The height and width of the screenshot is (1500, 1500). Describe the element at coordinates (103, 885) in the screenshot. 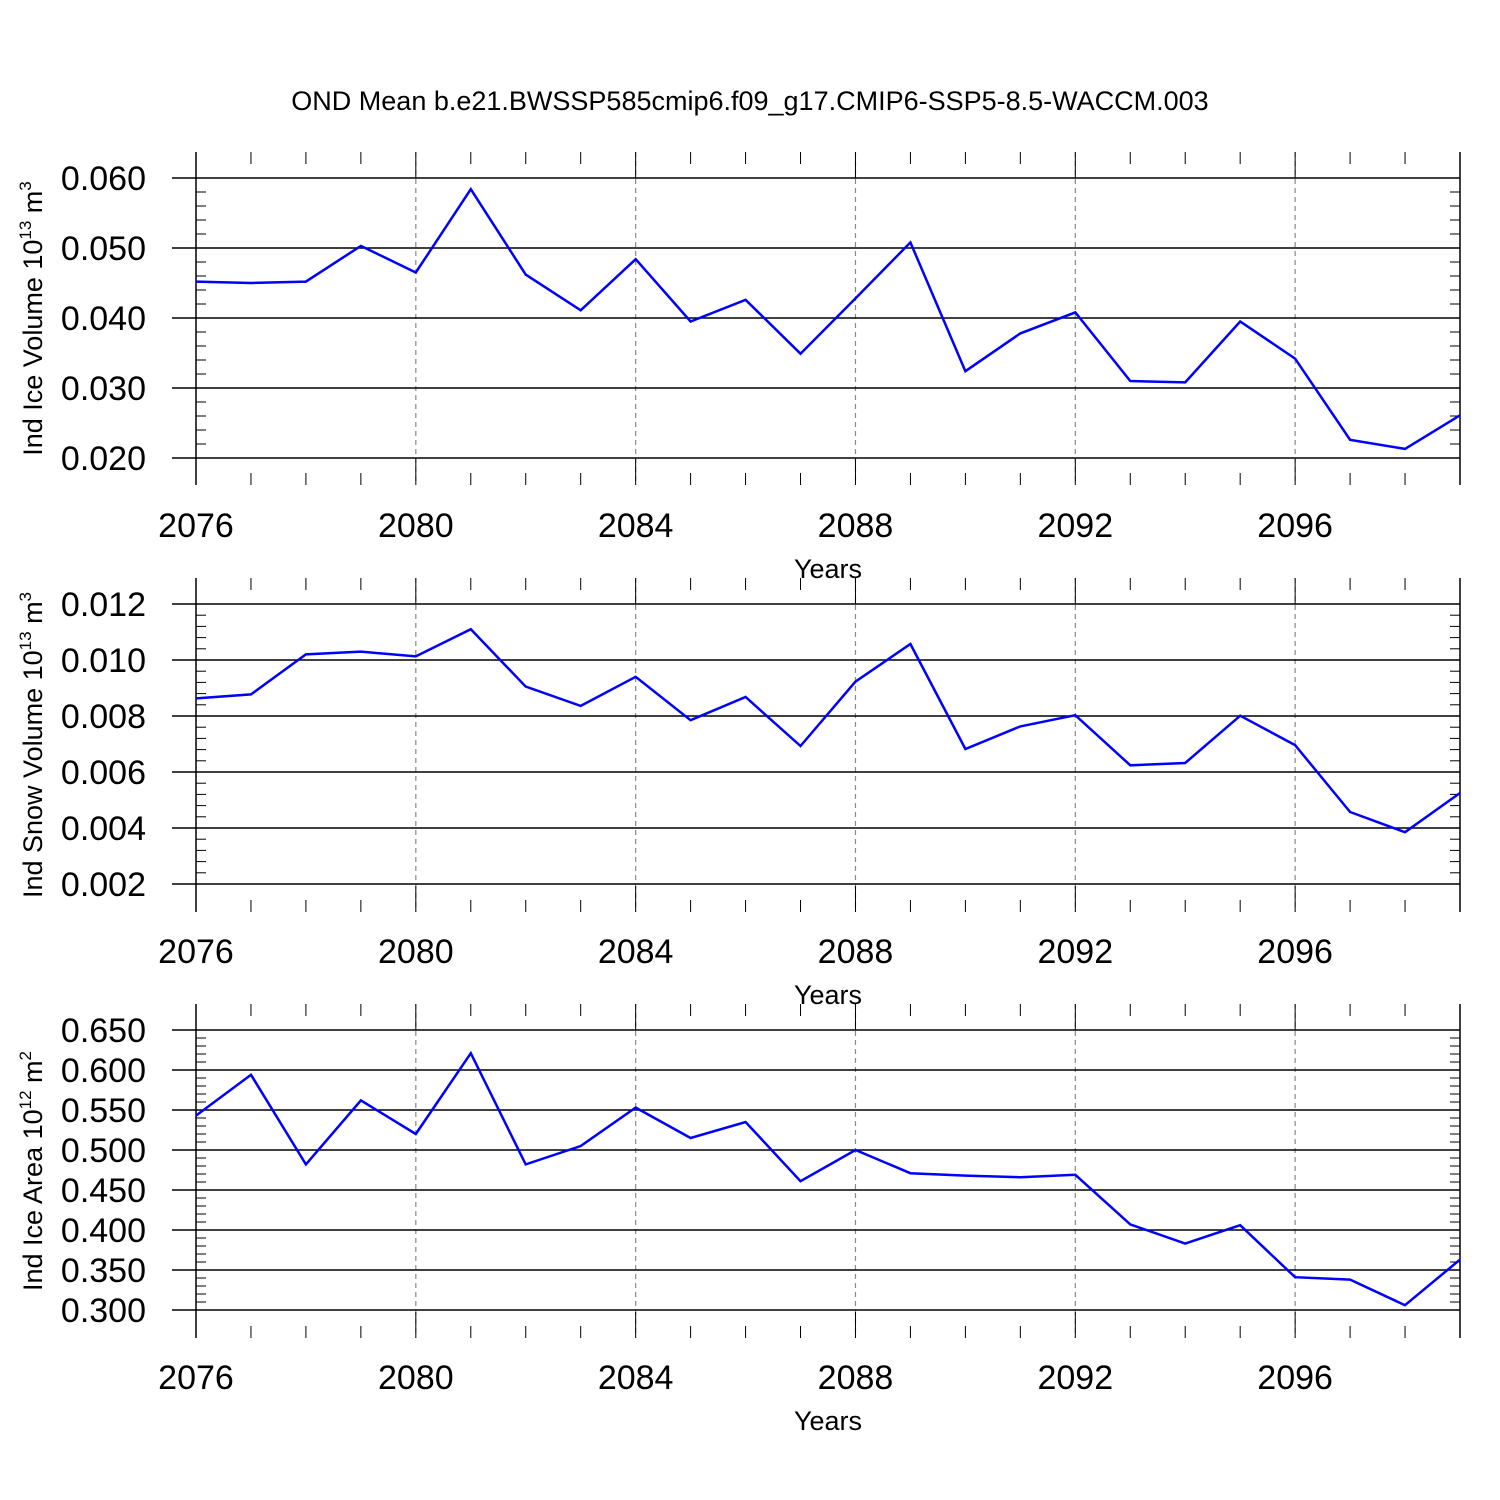

I see `y-tick-label: 0.002` at that location.